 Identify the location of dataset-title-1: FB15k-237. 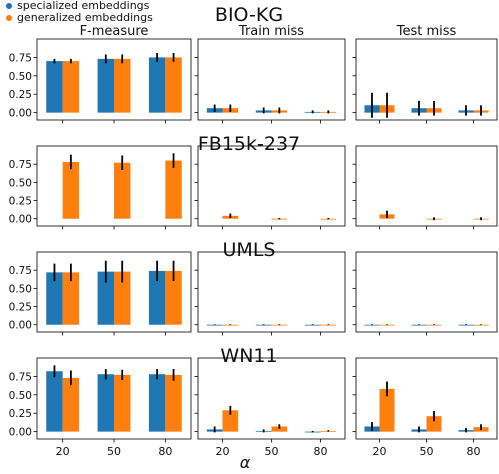
(249, 144).